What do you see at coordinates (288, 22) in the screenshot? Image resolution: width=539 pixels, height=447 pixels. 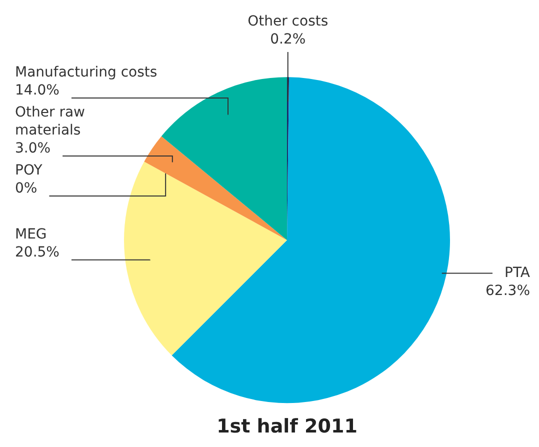 I see `slice-label: Other costs` at bounding box center [288, 22].